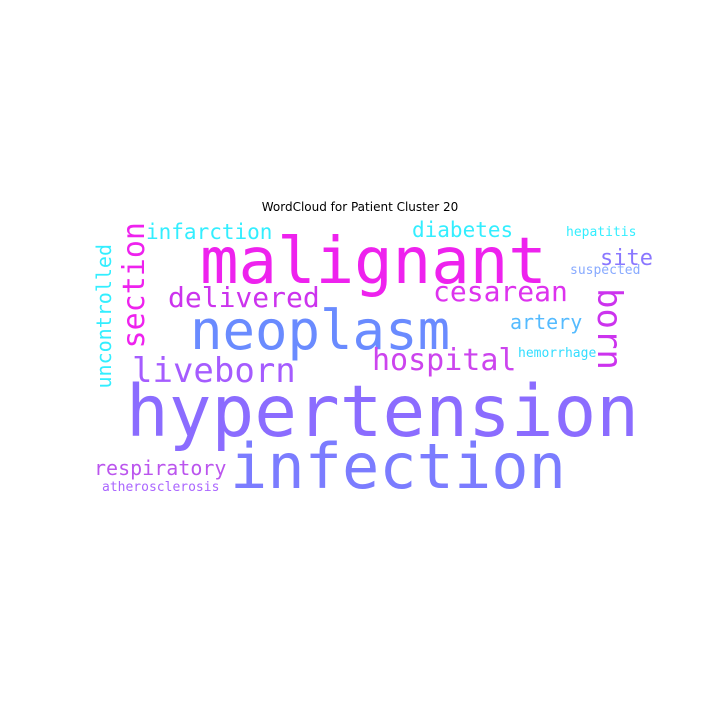 The width and height of the screenshot is (720, 720). What do you see at coordinates (398, 466) in the screenshot?
I see `word-infection: infection` at bounding box center [398, 466].